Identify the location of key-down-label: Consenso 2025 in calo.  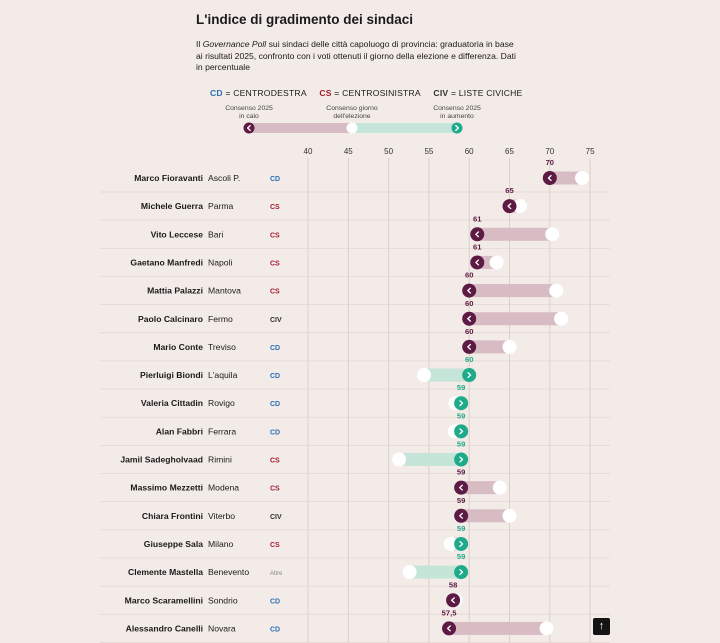
(249, 112).